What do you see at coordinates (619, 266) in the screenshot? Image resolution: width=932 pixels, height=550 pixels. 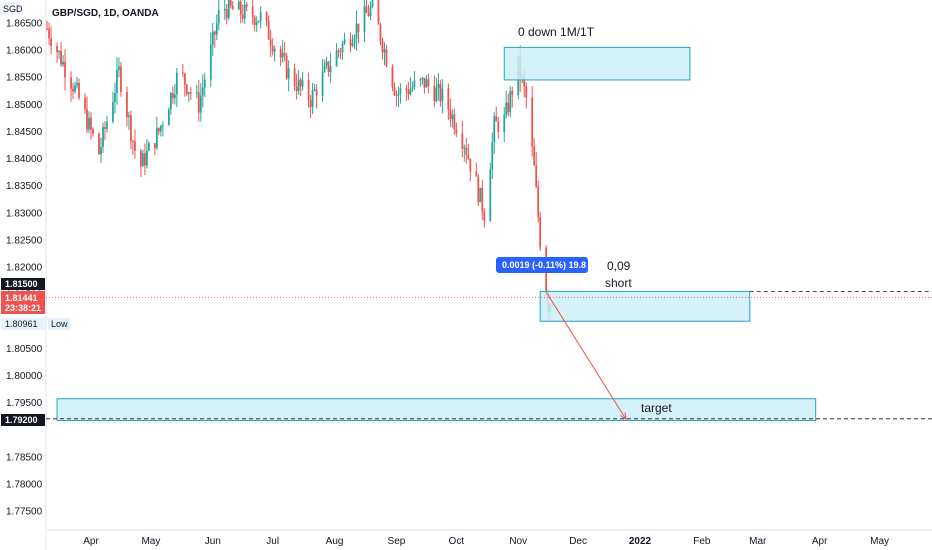 I see `short-value-text: 0,09` at bounding box center [619, 266].